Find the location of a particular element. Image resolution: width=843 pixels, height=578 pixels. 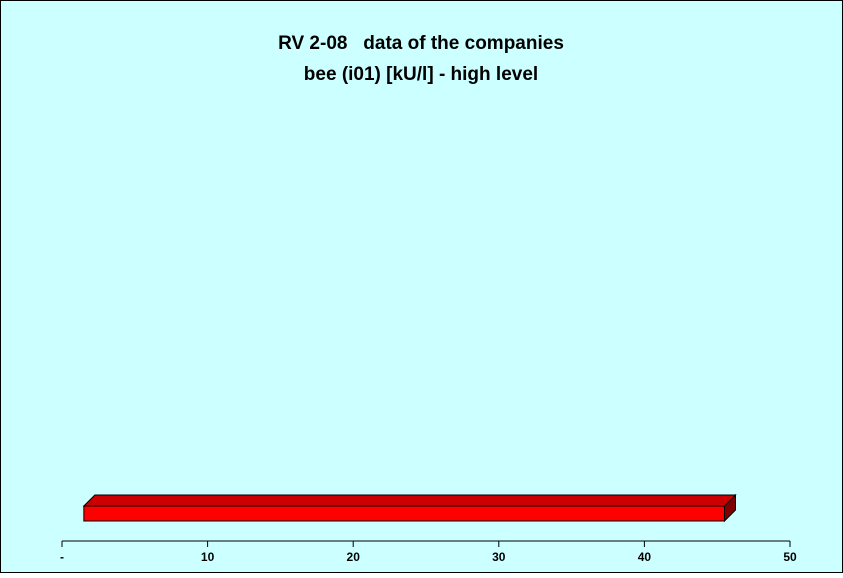

x-tick-label: 40 is located at coordinates (645, 557).